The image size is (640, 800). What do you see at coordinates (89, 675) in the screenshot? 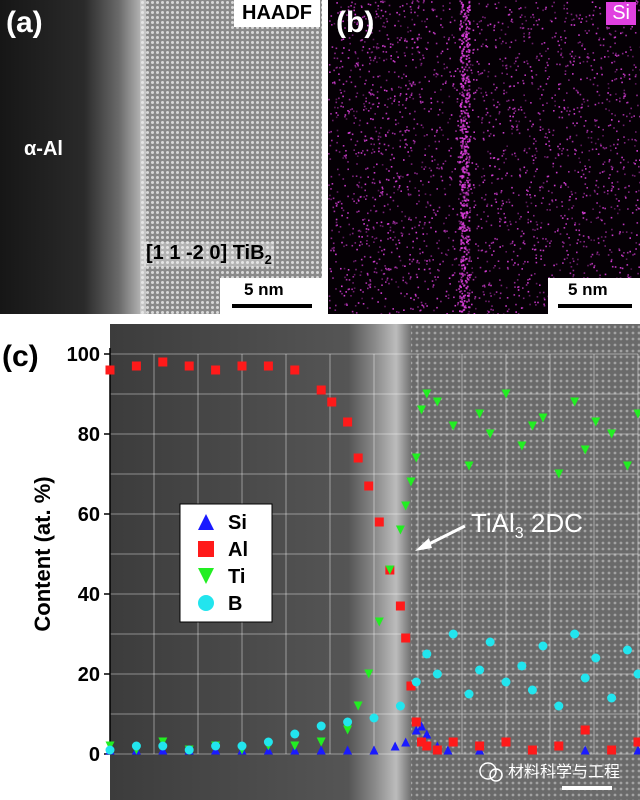
I see `y-tick-label: 20` at bounding box center [89, 675].